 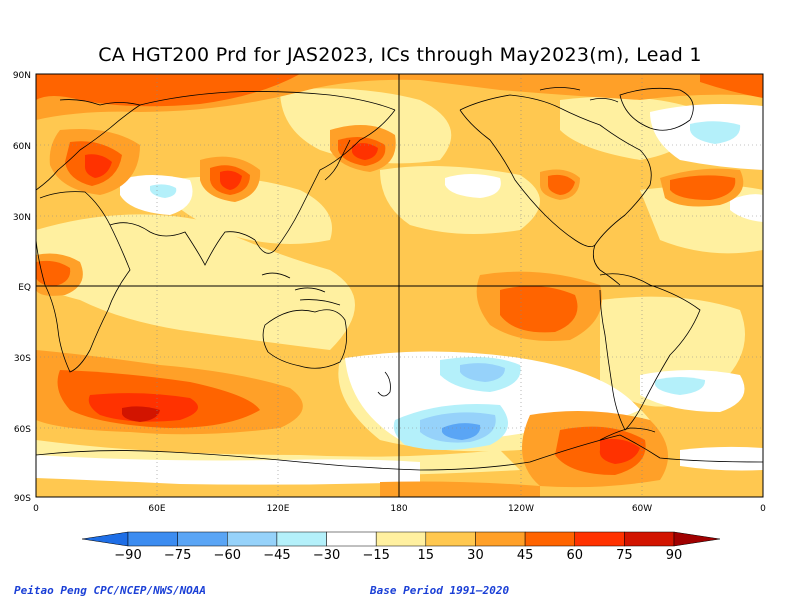 I want to click on credit-author: Peitao Peng CPC/NCEP/NWS/NOAA, so click(x=110, y=590).